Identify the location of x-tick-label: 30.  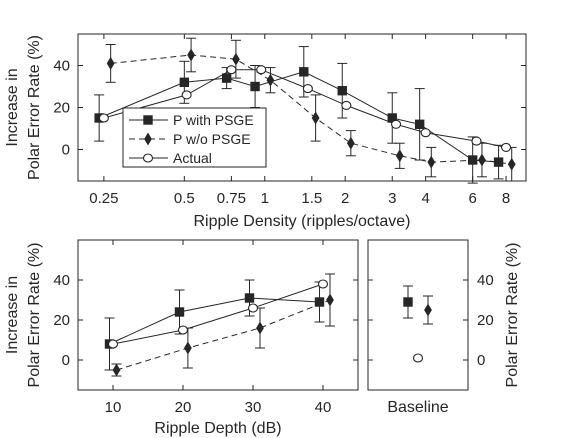
(253, 407).